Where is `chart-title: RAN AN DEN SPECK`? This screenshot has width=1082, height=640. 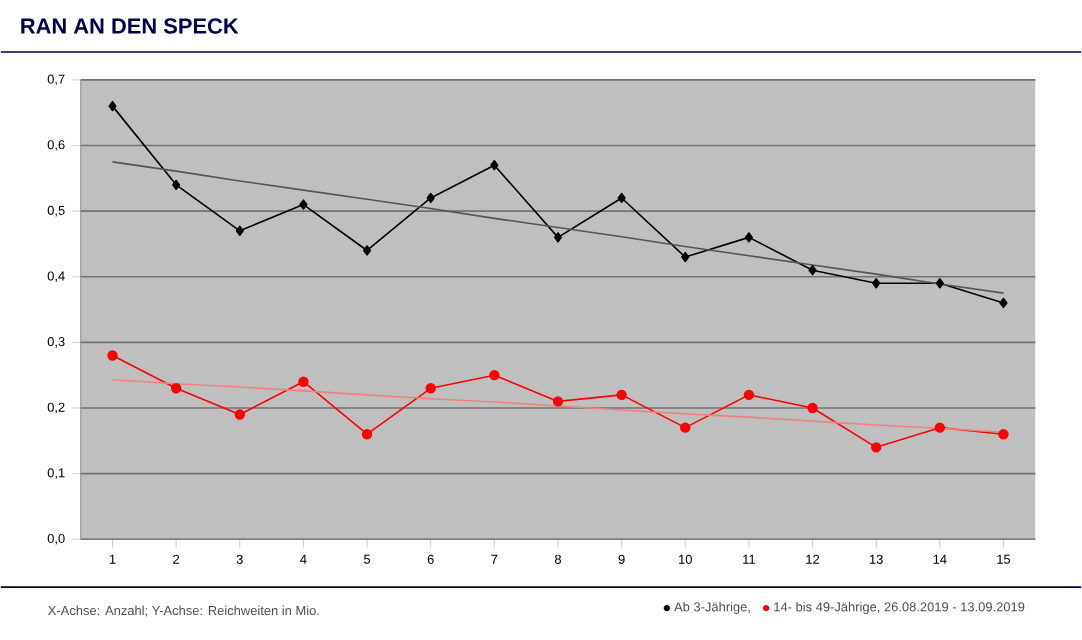 chart-title: RAN AN DEN SPECK is located at coordinates (130, 26).